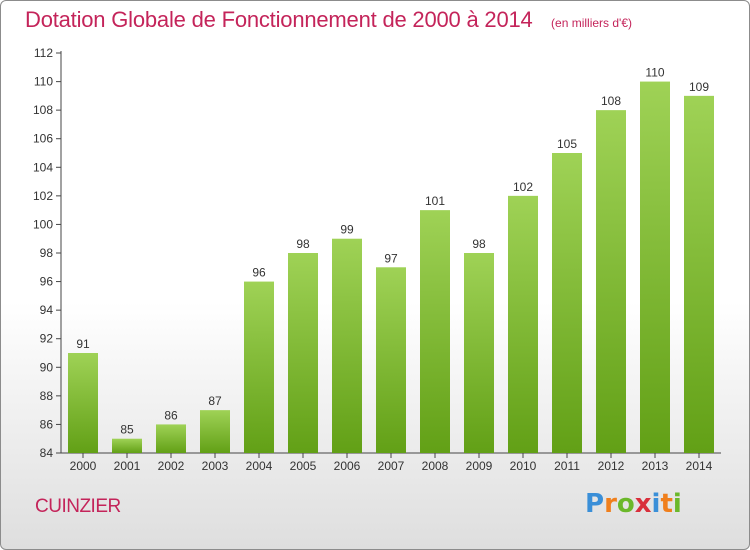  Describe the element at coordinates (610, 504) in the screenshot. I see `logo-letter: r` at that location.